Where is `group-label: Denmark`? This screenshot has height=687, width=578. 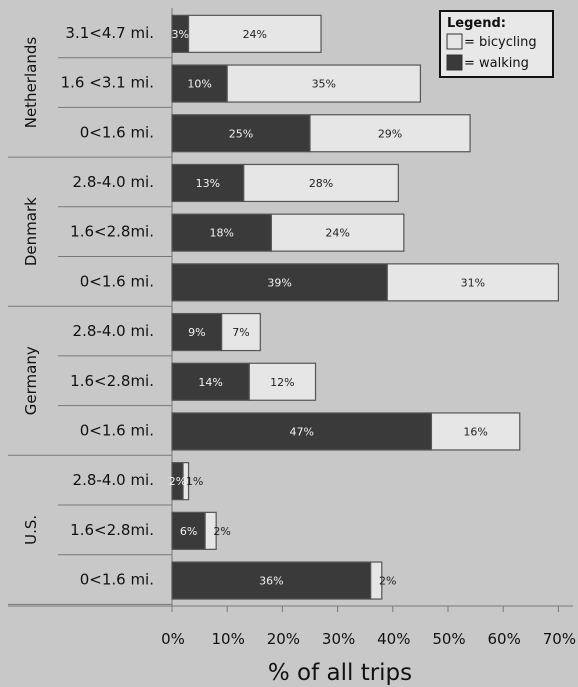 group-label: Denmark is located at coordinates (31, 231).